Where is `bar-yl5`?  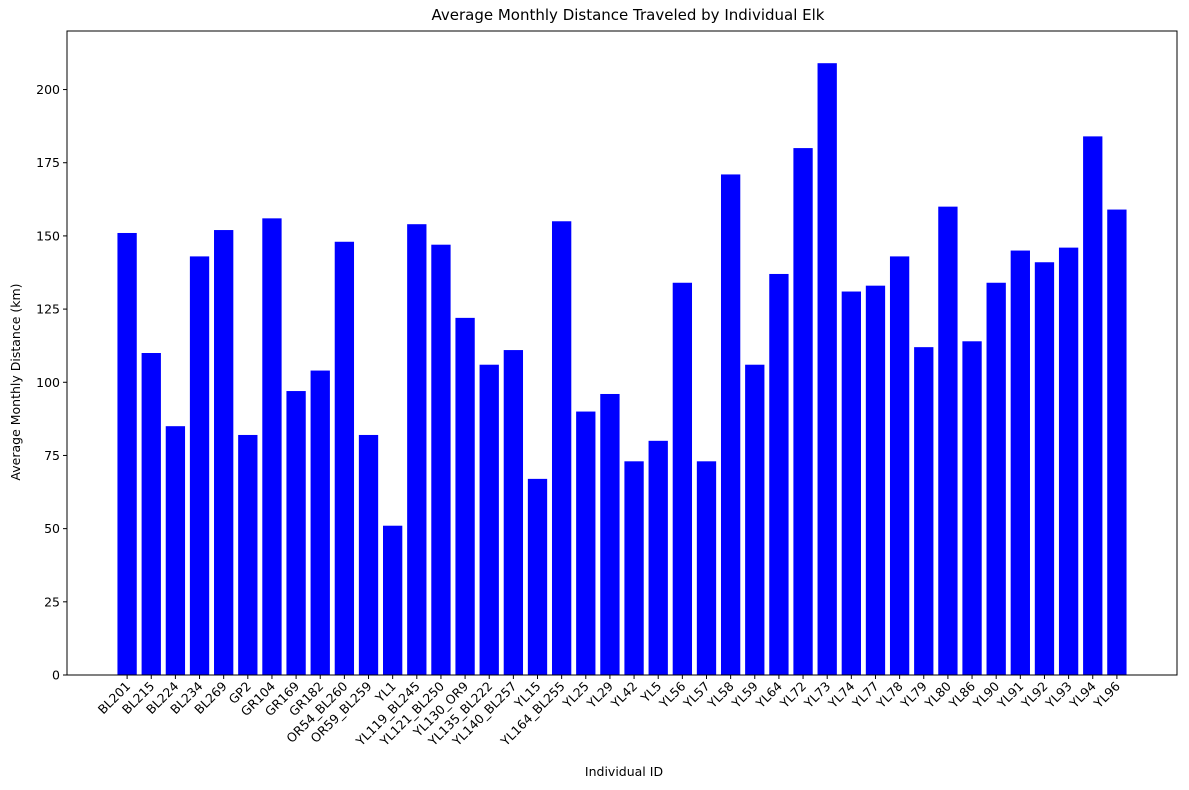 bar-yl5 is located at coordinates (658, 557).